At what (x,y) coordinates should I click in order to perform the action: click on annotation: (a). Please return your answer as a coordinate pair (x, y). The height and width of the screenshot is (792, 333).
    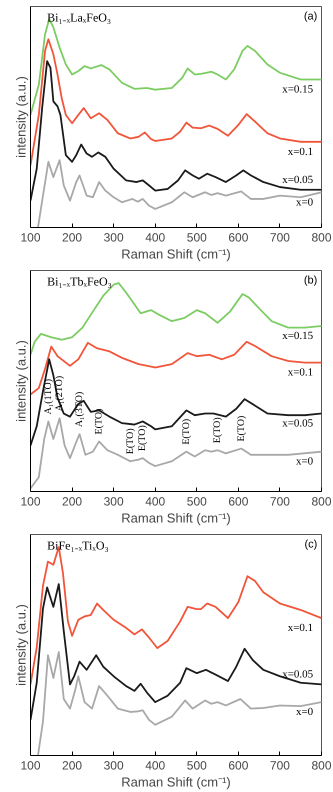
    Looking at the image, I should click on (311, 16).